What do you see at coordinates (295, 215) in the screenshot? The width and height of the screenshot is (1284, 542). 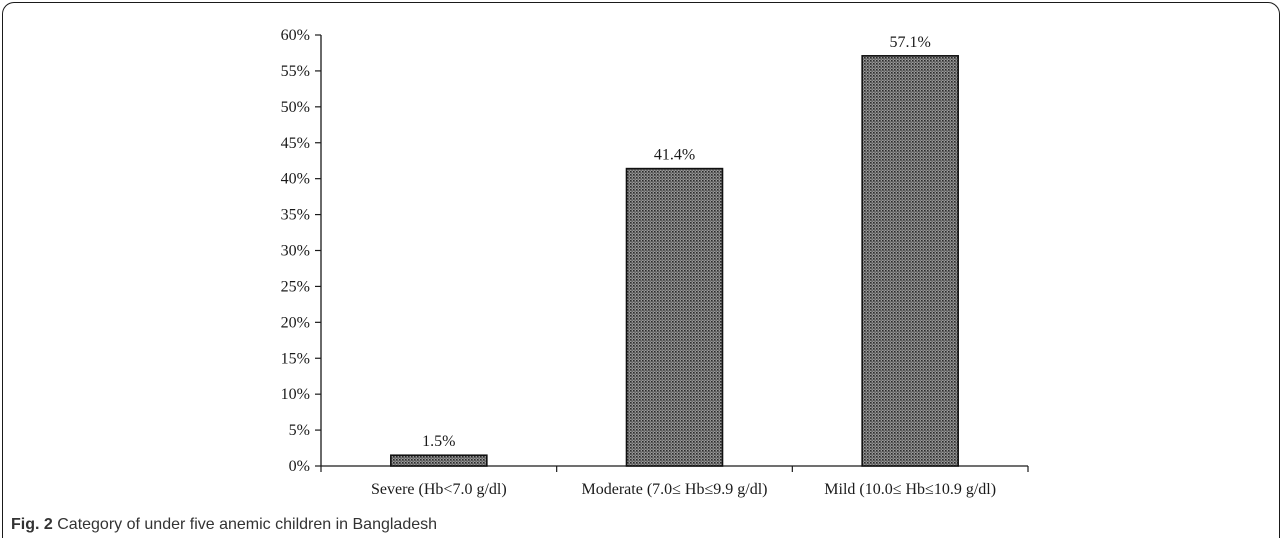 I see `y-tick-label: 35%` at bounding box center [295, 215].